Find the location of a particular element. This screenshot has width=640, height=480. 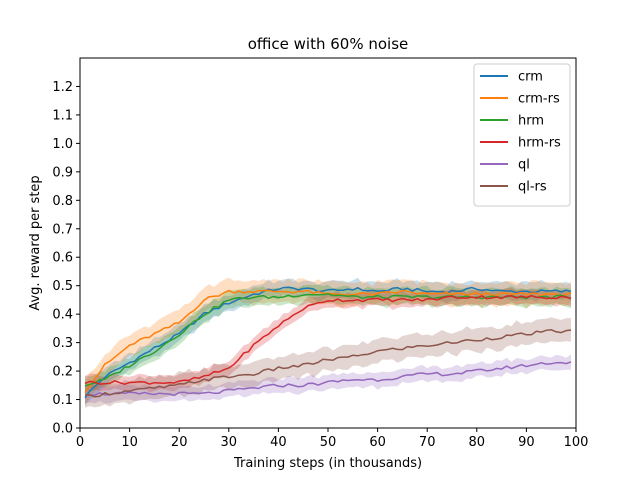

band-ql is located at coordinates (328, 379).